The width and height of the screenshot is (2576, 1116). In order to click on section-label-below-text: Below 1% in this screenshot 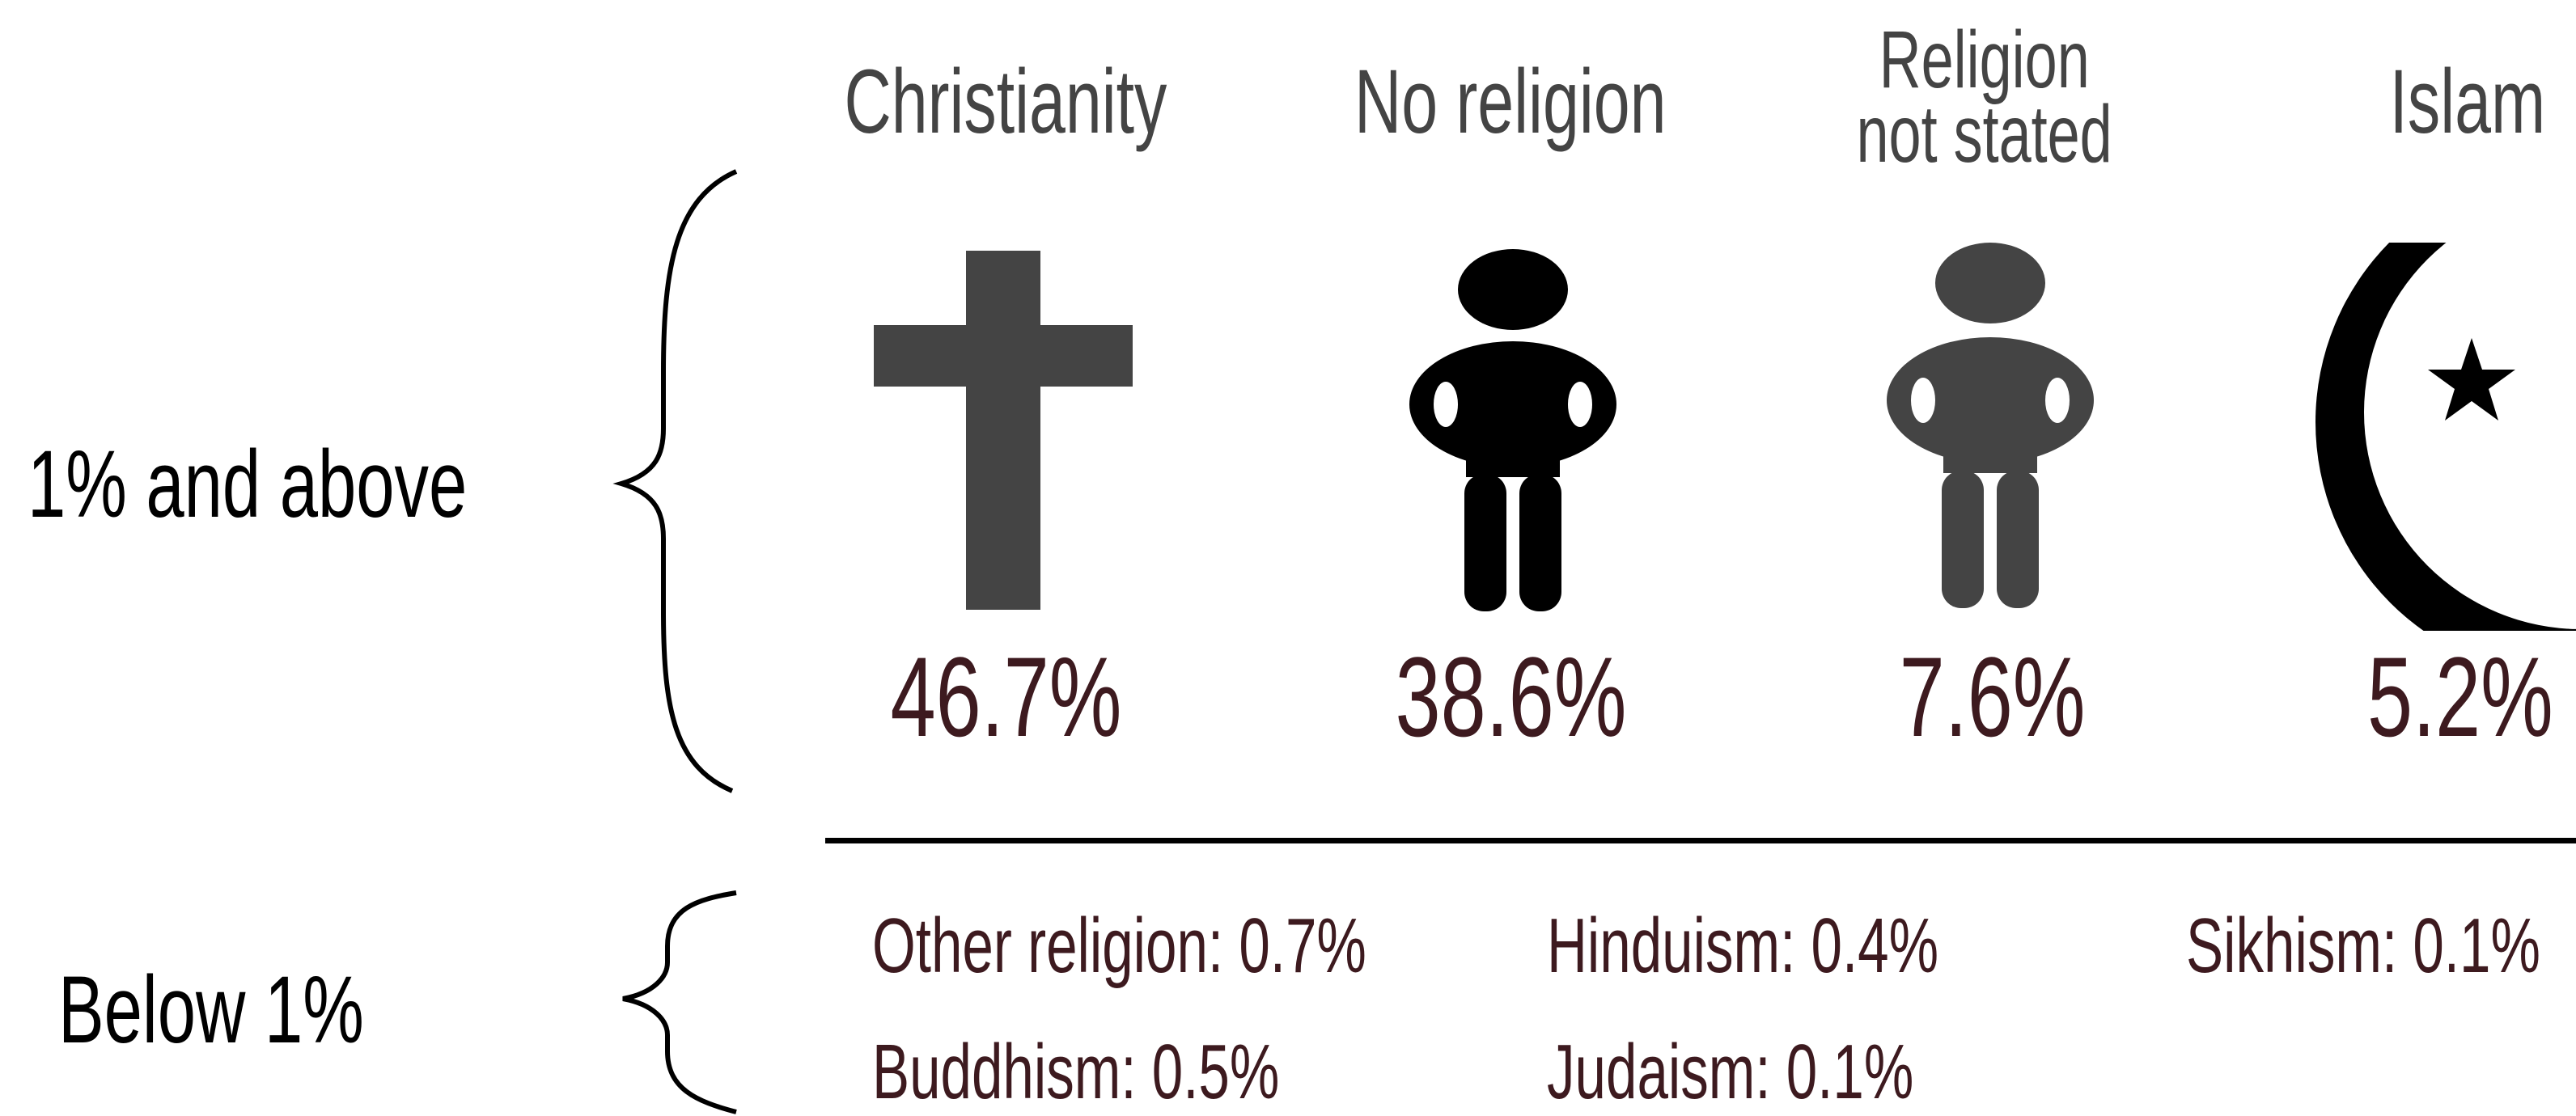, I will do `click(211, 1010)`.